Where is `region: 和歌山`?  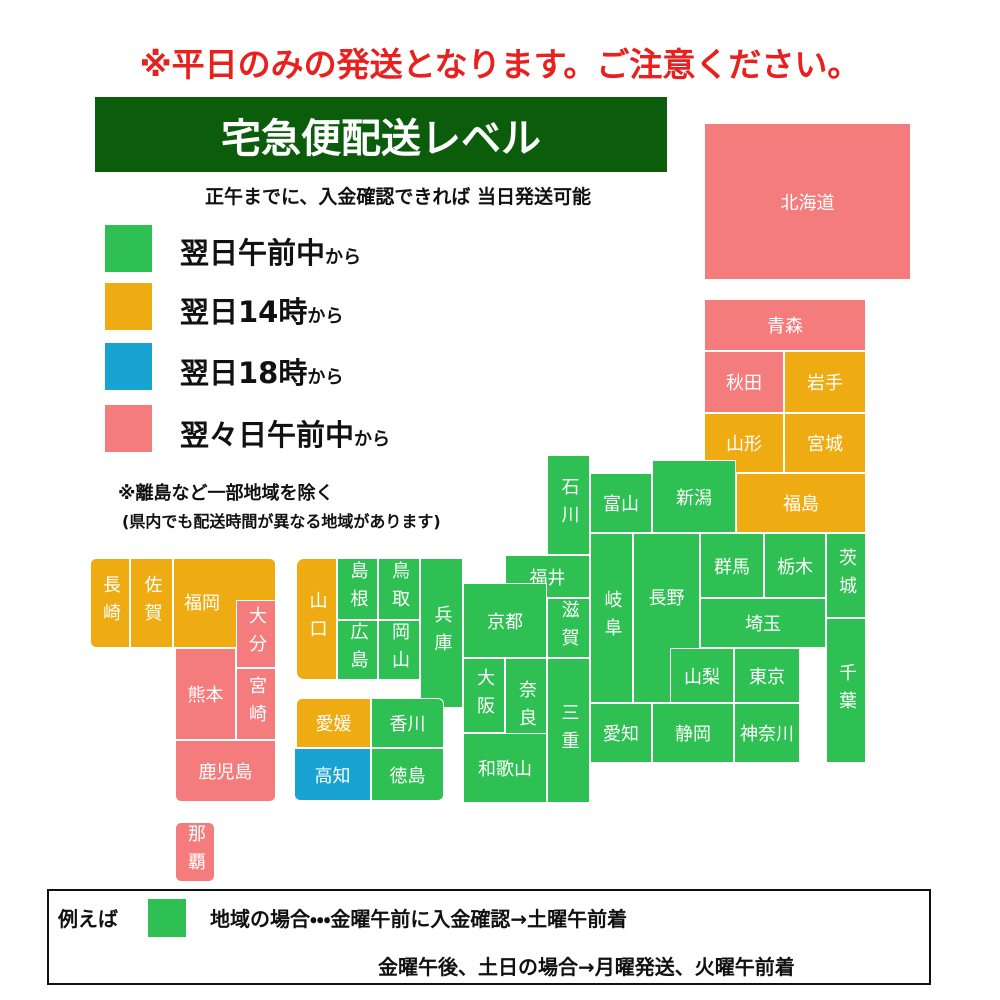 region: 和歌山 is located at coordinates (505, 768).